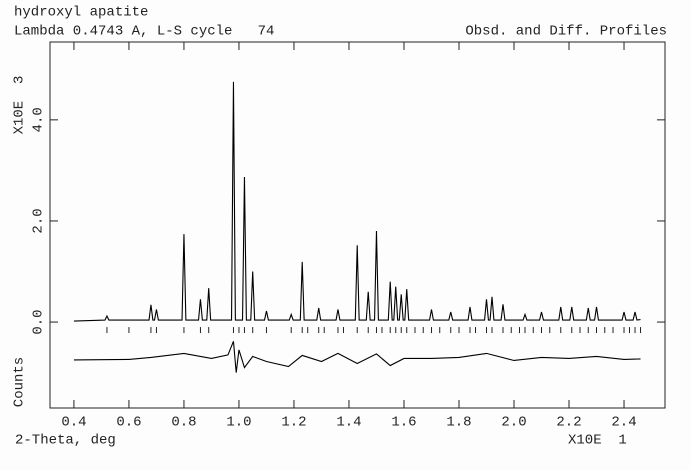  Describe the element at coordinates (65, 441) in the screenshot. I see `x-axis-label: 2-Theta, deg` at that location.